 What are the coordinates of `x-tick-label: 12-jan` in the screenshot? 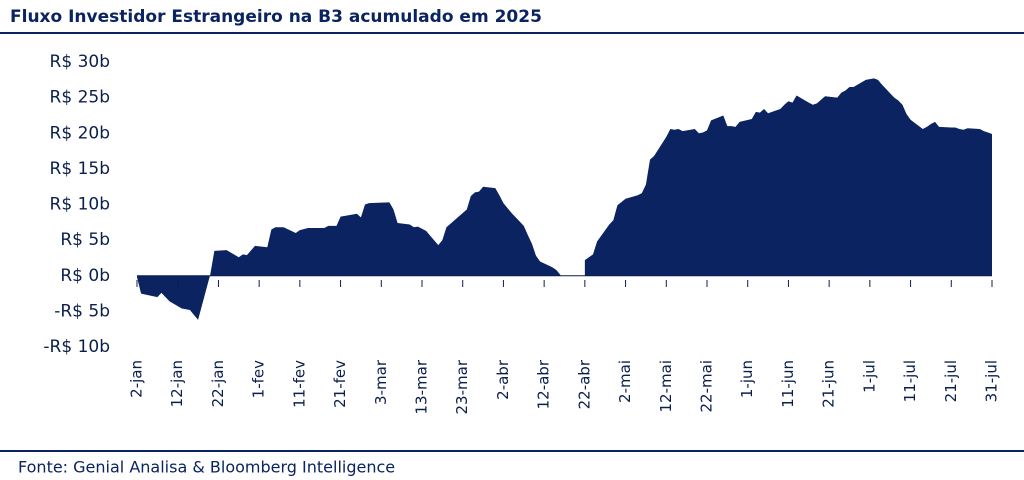 It's located at (177, 383).